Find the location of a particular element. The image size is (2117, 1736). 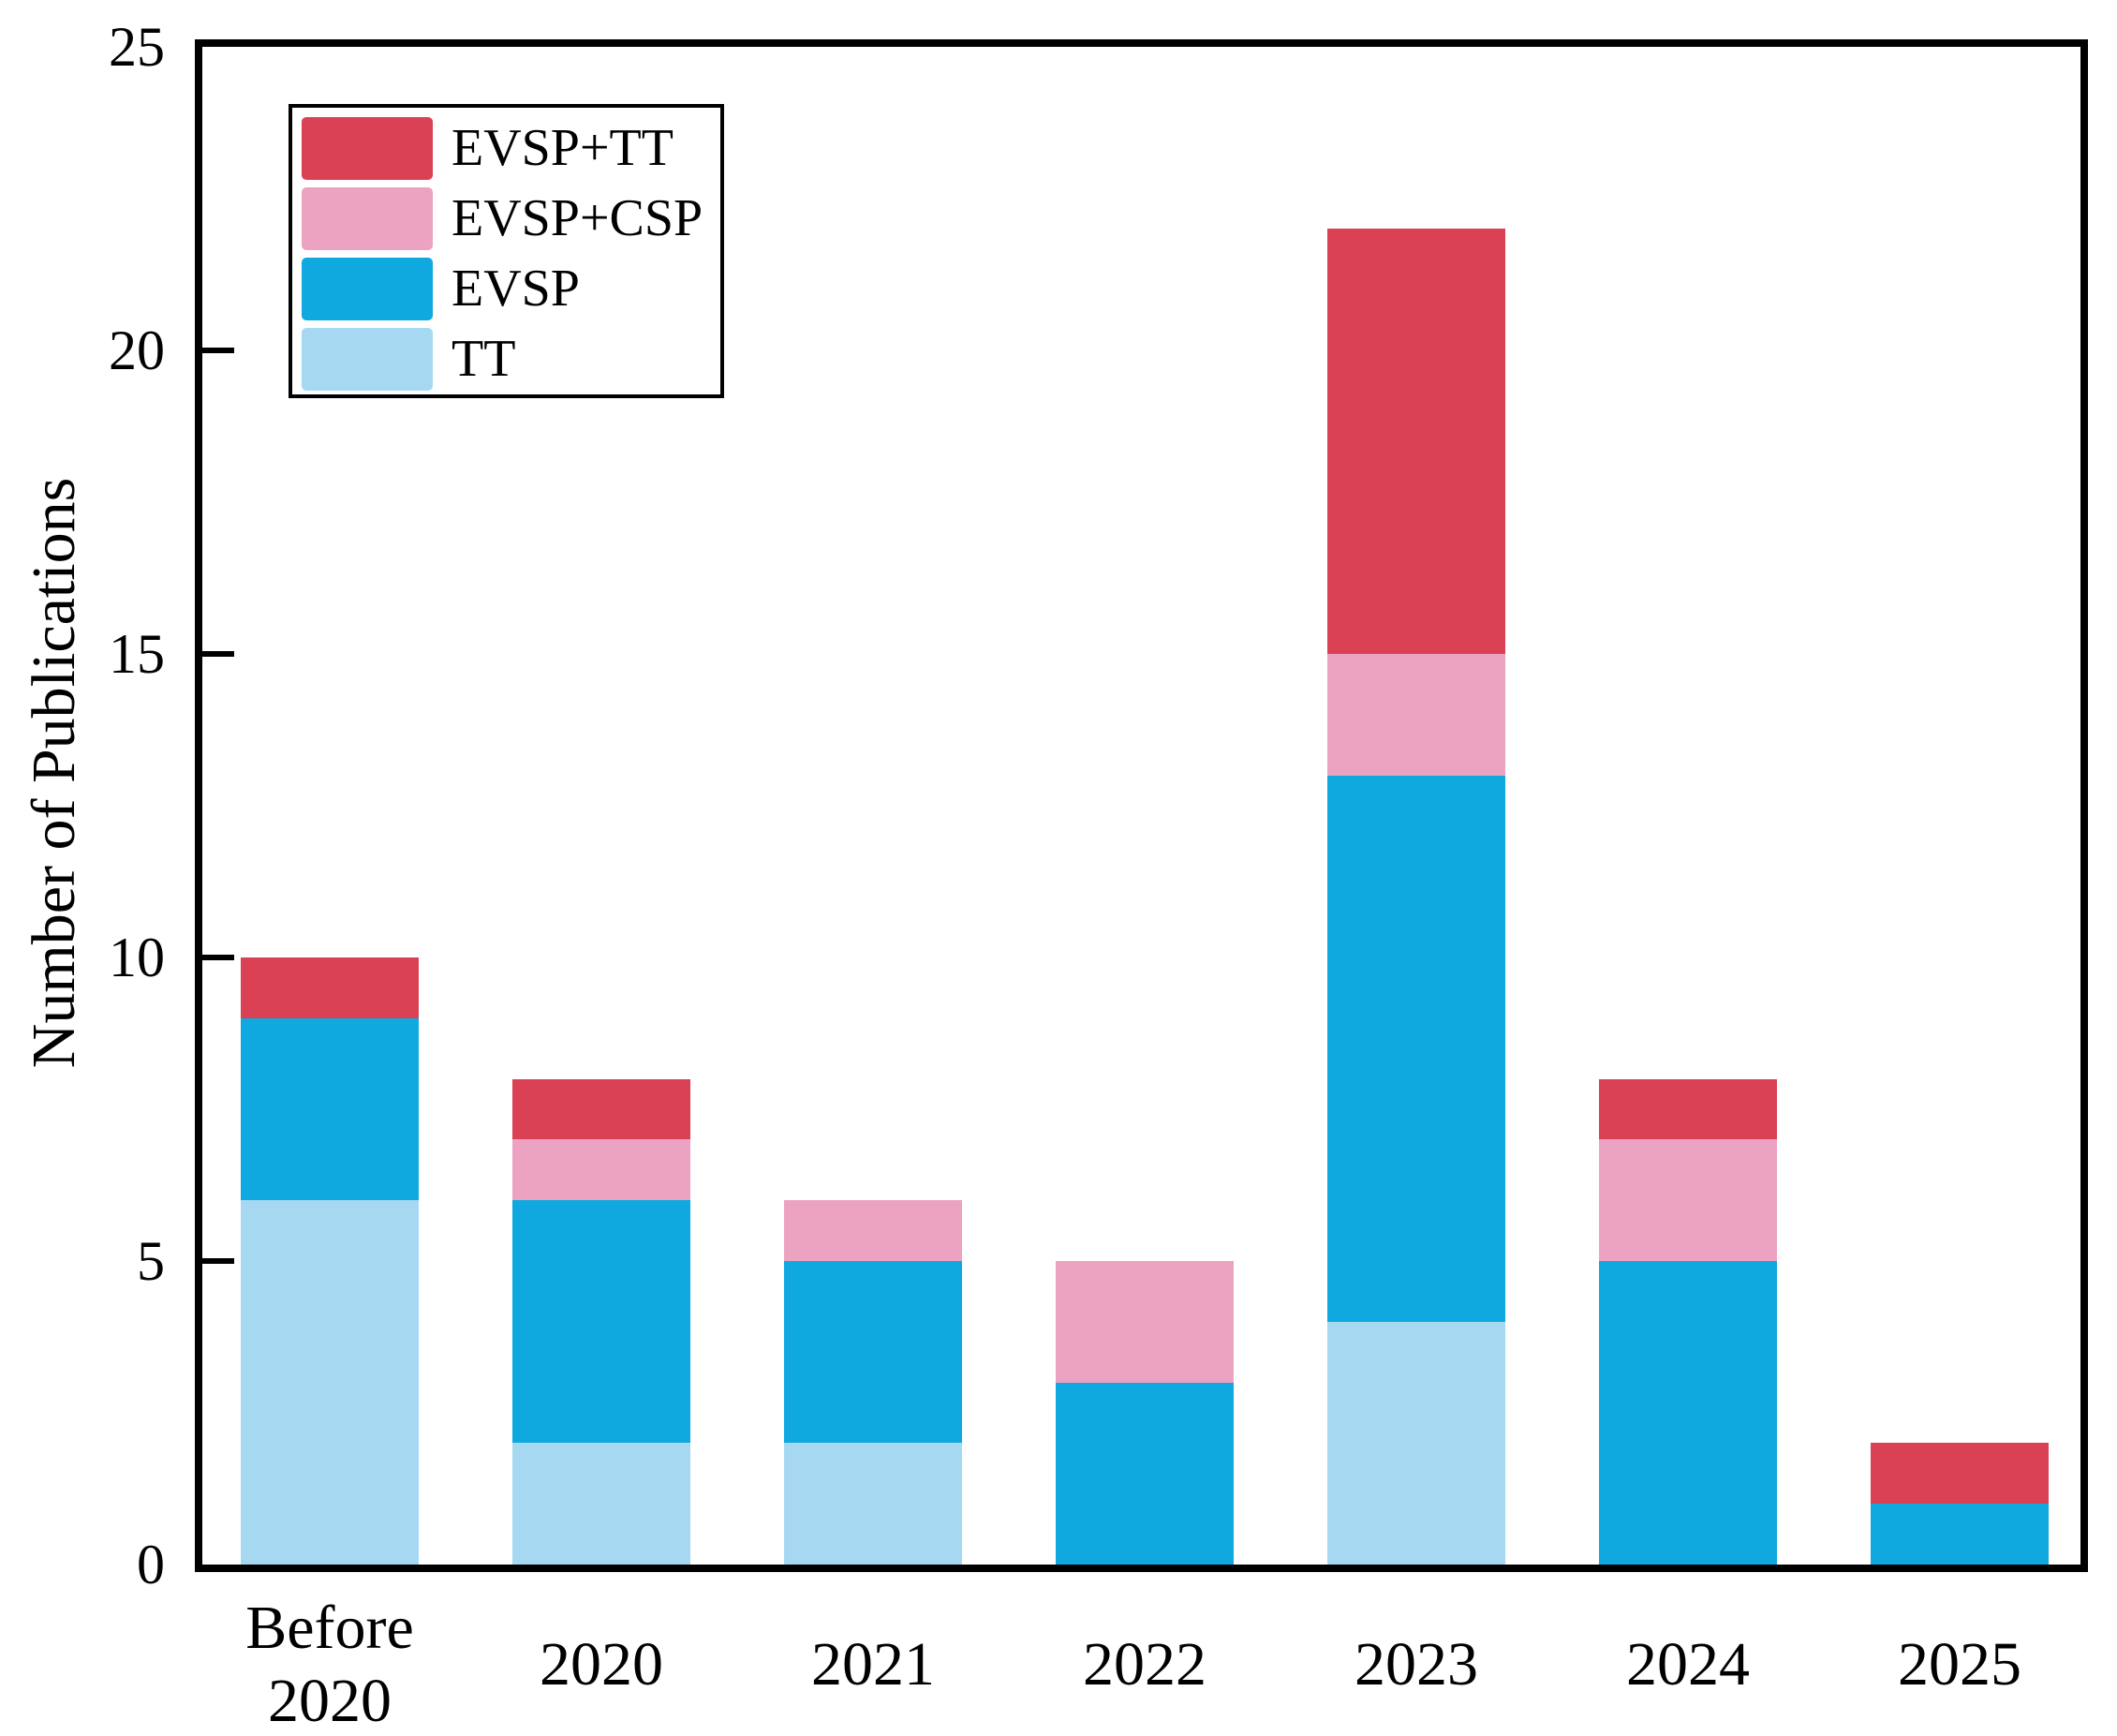

bar-2024 is located at coordinates (1688, 1322).